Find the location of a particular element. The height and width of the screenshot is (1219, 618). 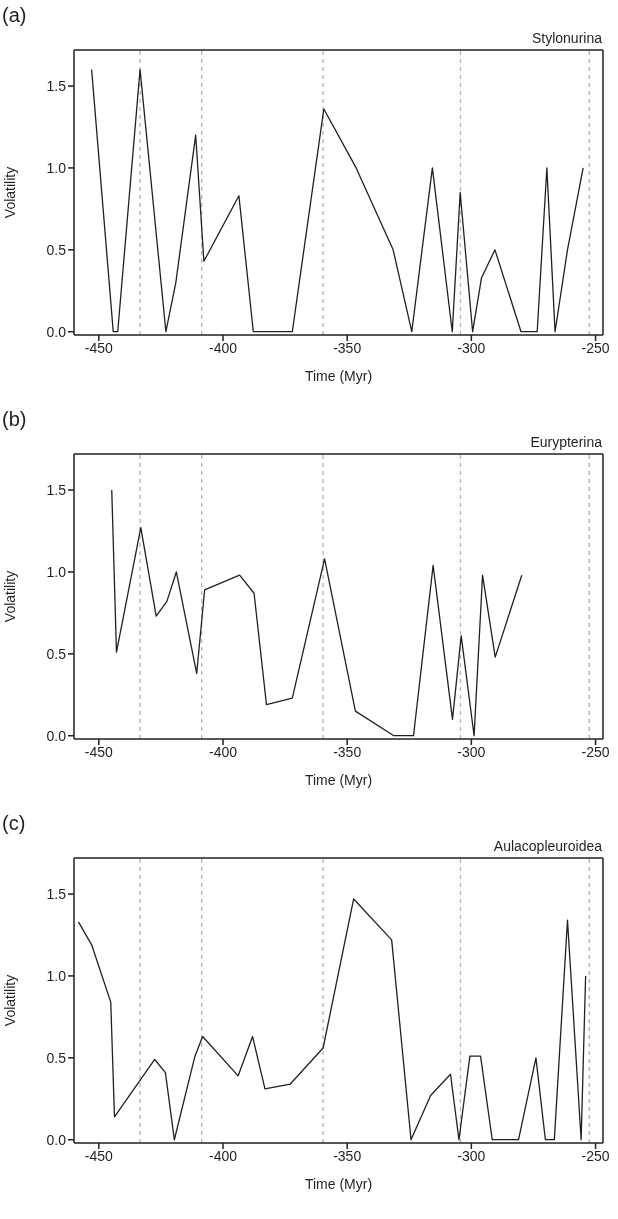

chart-title: Stylonurina is located at coordinates (566, 38).